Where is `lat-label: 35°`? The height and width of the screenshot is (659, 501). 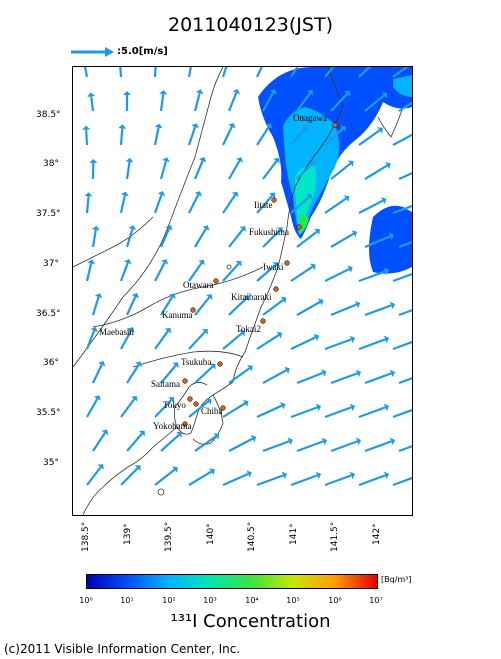
lat-label: 35° is located at coordinates (51, 463).